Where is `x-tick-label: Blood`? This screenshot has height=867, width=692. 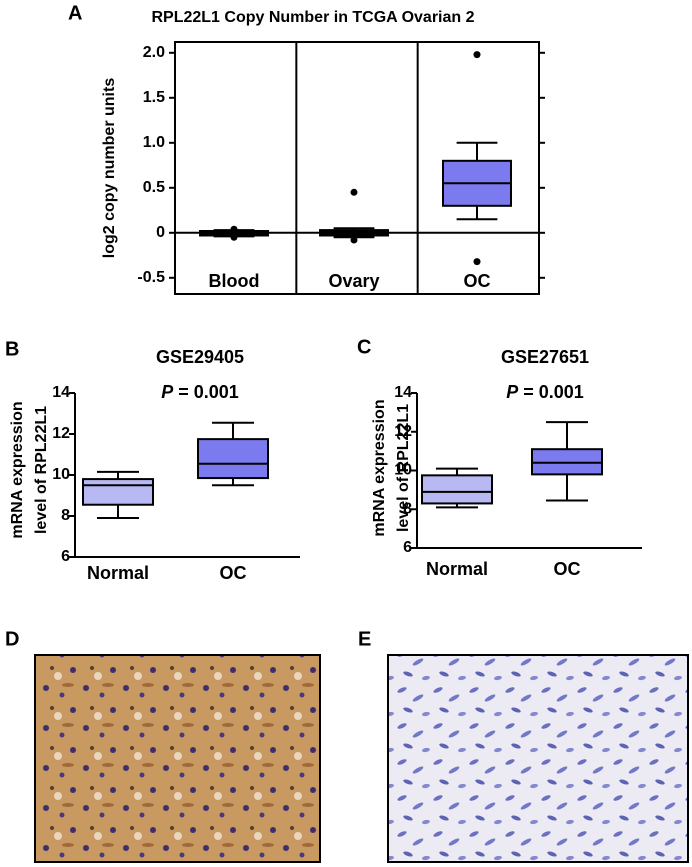
x-tick-label: Blood is located at coordinates (234, 281).